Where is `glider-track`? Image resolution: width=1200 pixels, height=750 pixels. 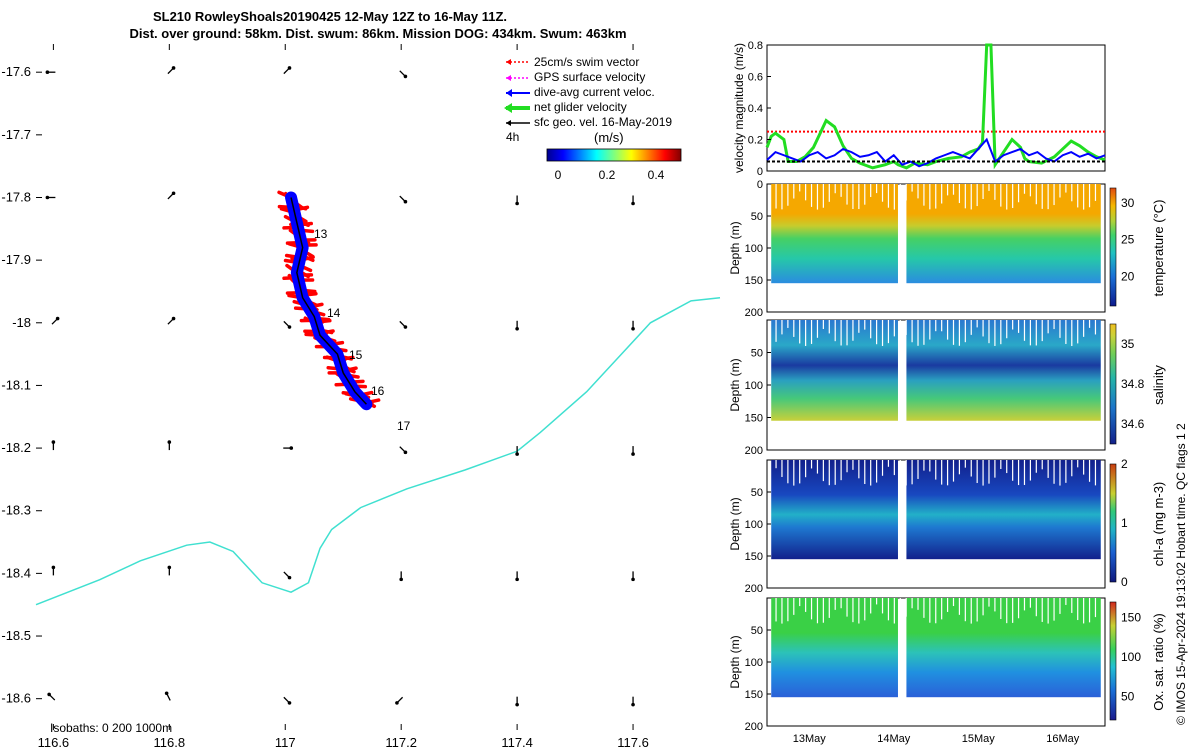 glider-track is located at coordinates (329, 300).